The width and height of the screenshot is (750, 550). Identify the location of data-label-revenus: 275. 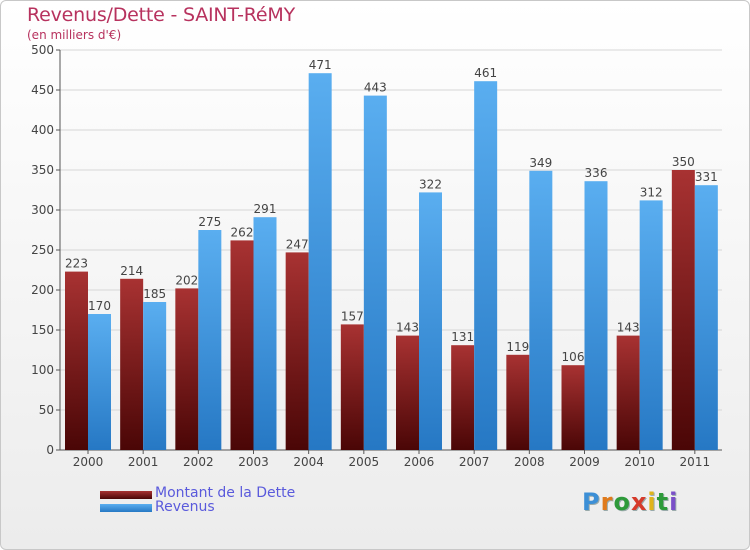
(209, 222).